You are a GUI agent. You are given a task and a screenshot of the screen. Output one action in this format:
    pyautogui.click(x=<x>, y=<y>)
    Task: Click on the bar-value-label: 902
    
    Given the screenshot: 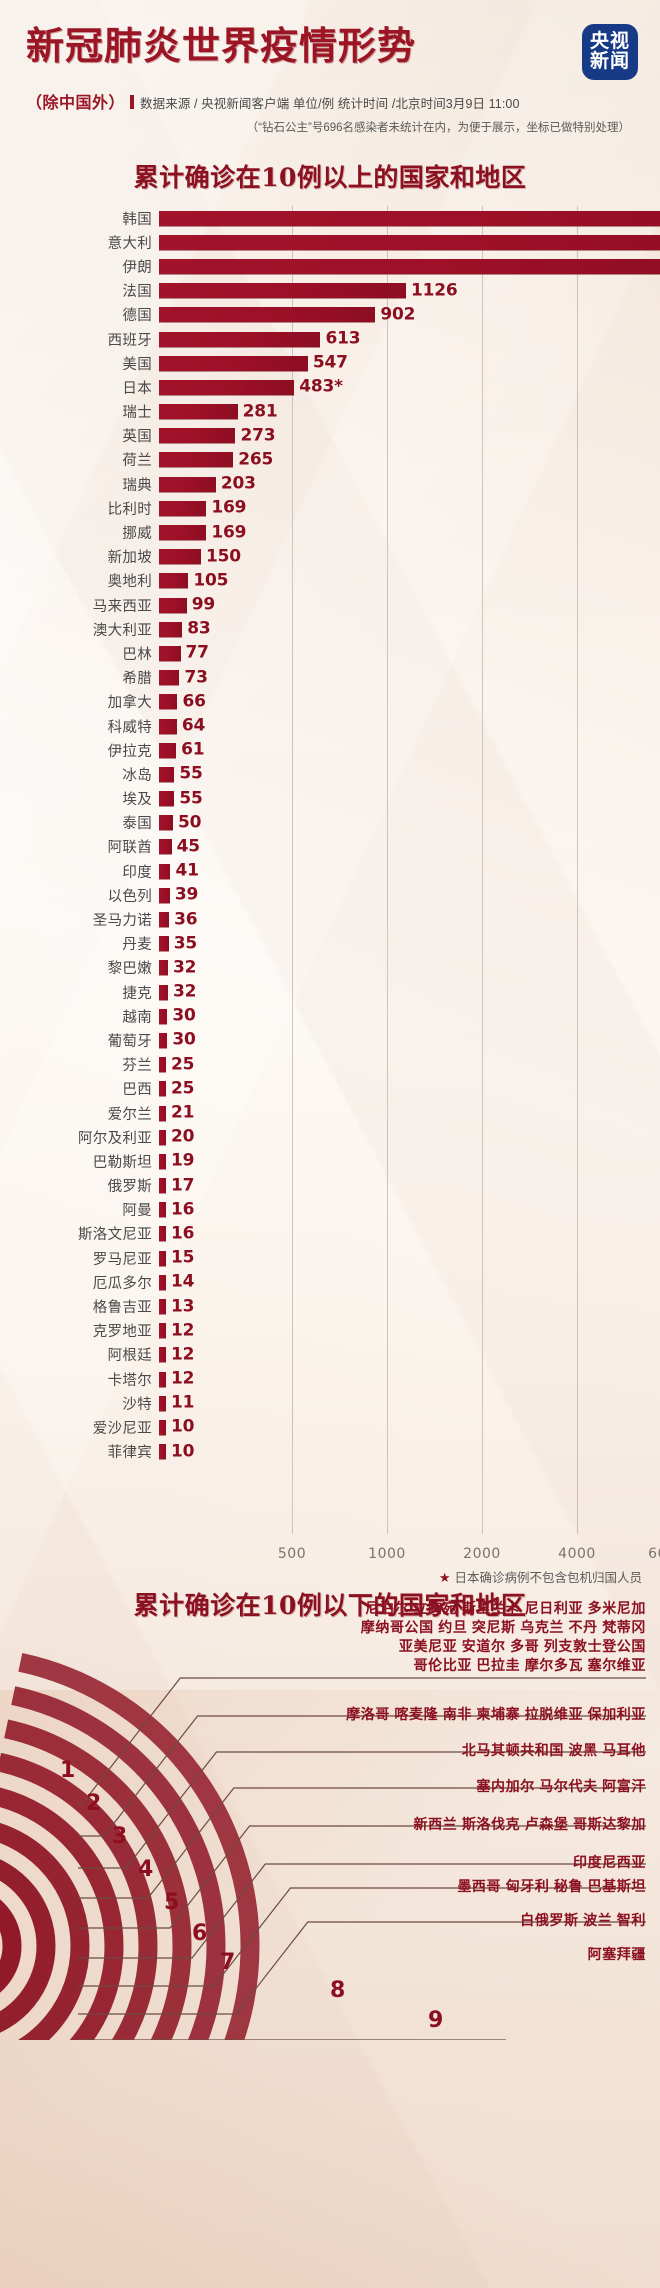 What is the action you would take?
    pyautogui.click(x=398, y=314)
    